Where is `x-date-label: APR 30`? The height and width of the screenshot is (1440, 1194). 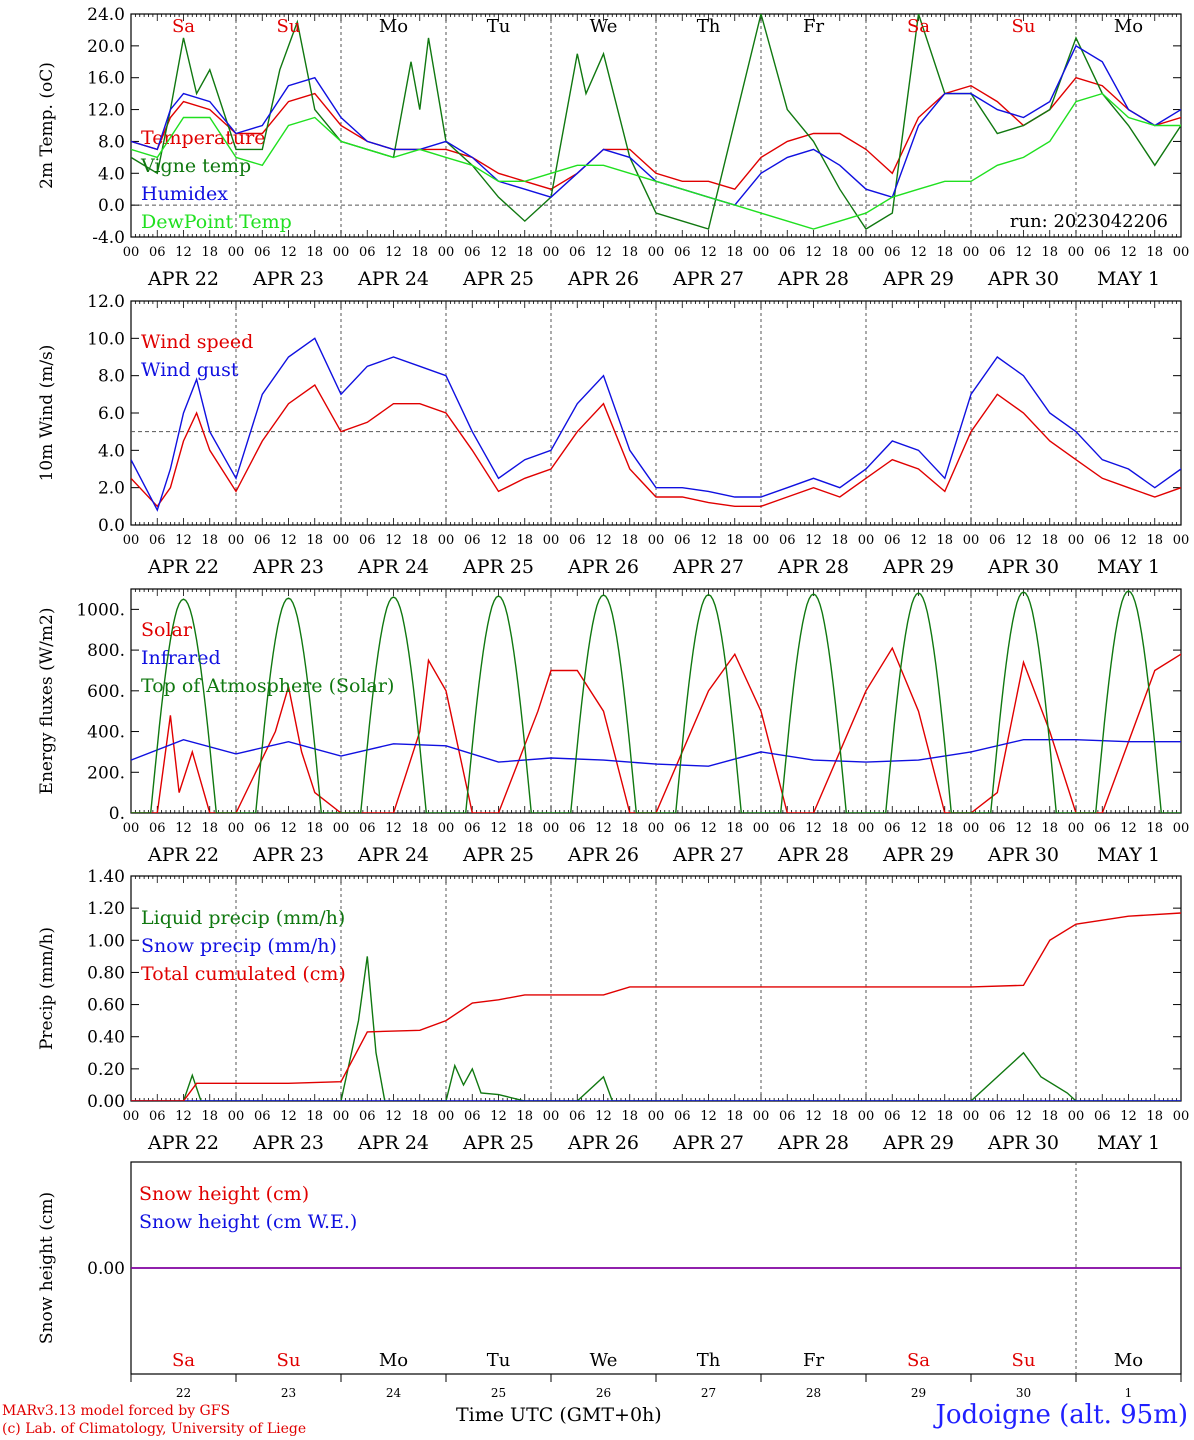
x-date-label: APR 30 is located at coordinates (1023, 279).